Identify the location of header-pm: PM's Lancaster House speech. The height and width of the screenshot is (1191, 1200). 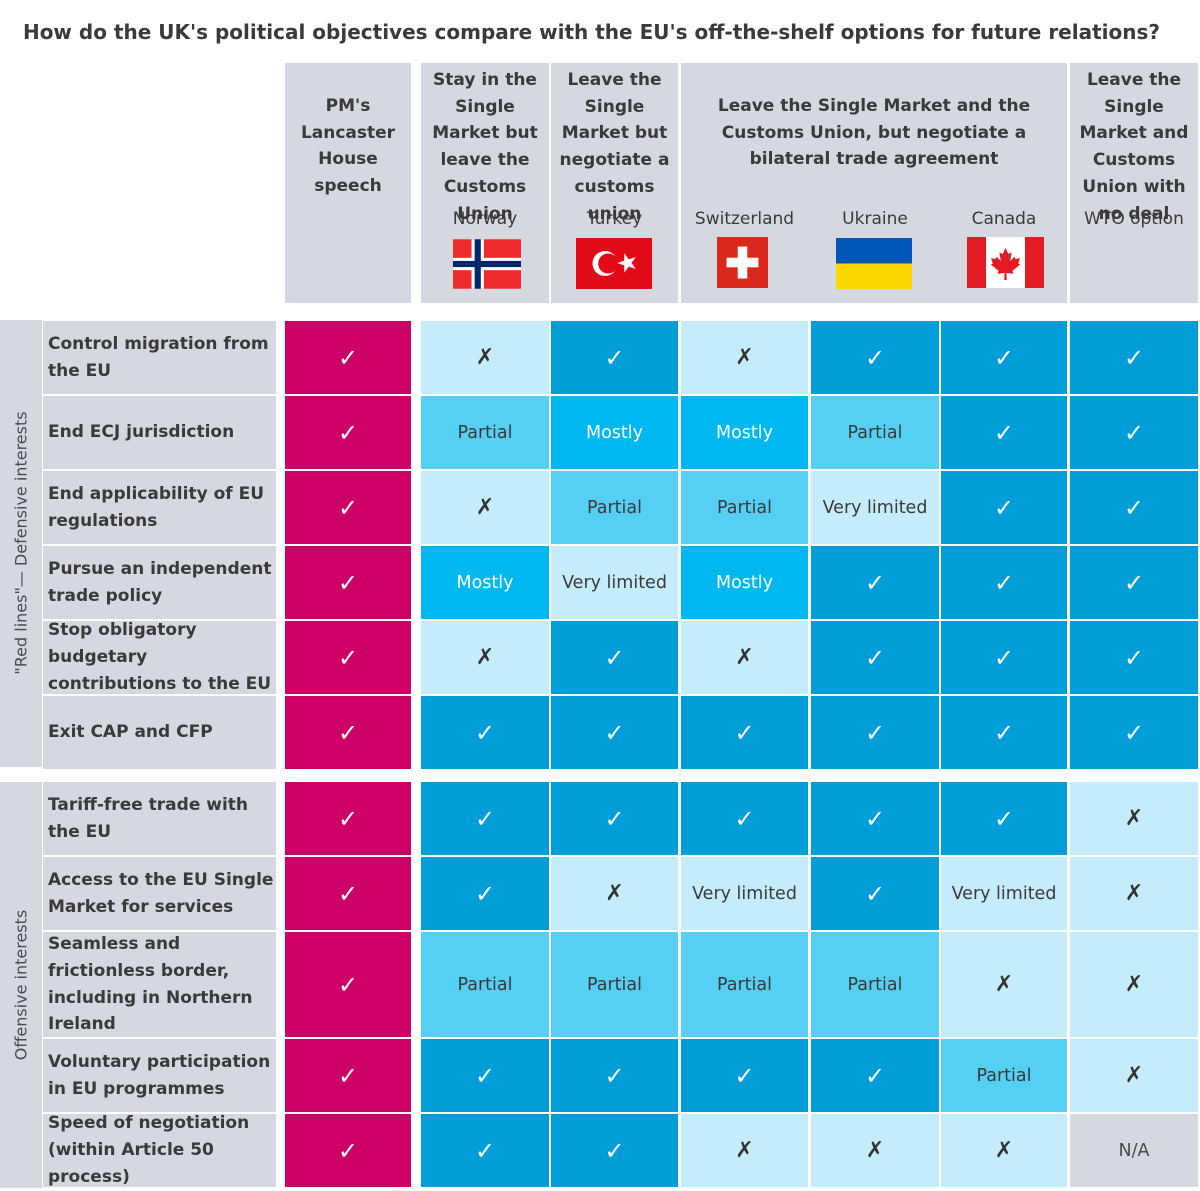
(348, 183).